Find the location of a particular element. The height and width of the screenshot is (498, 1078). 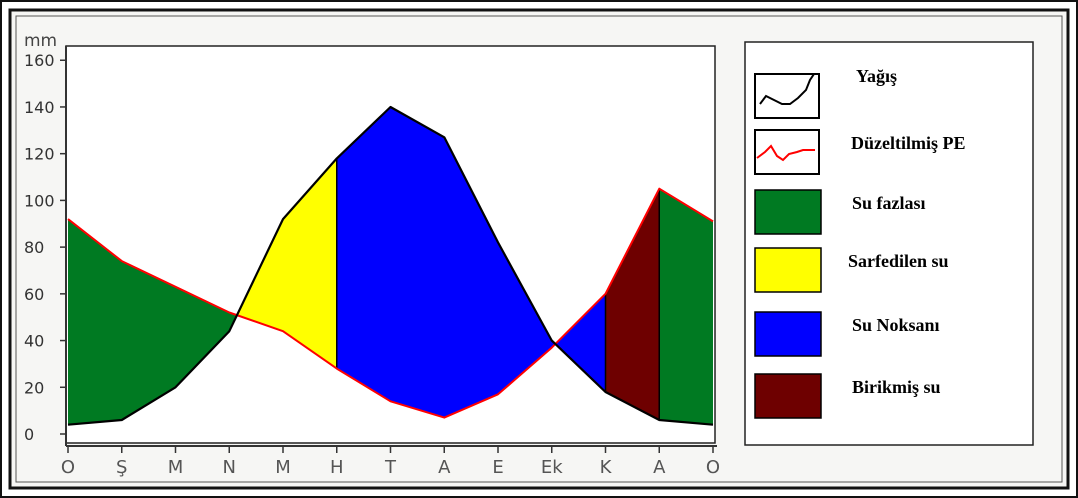

x-axis: O Ş M N M H T A E Ek K A O is located at coordinates (390, 461).